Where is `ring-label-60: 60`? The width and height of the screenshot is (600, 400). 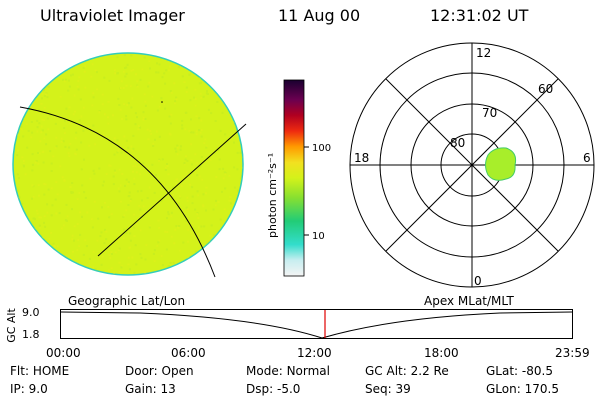
ring-label-60: 60 is located at coordinates (545, 89).